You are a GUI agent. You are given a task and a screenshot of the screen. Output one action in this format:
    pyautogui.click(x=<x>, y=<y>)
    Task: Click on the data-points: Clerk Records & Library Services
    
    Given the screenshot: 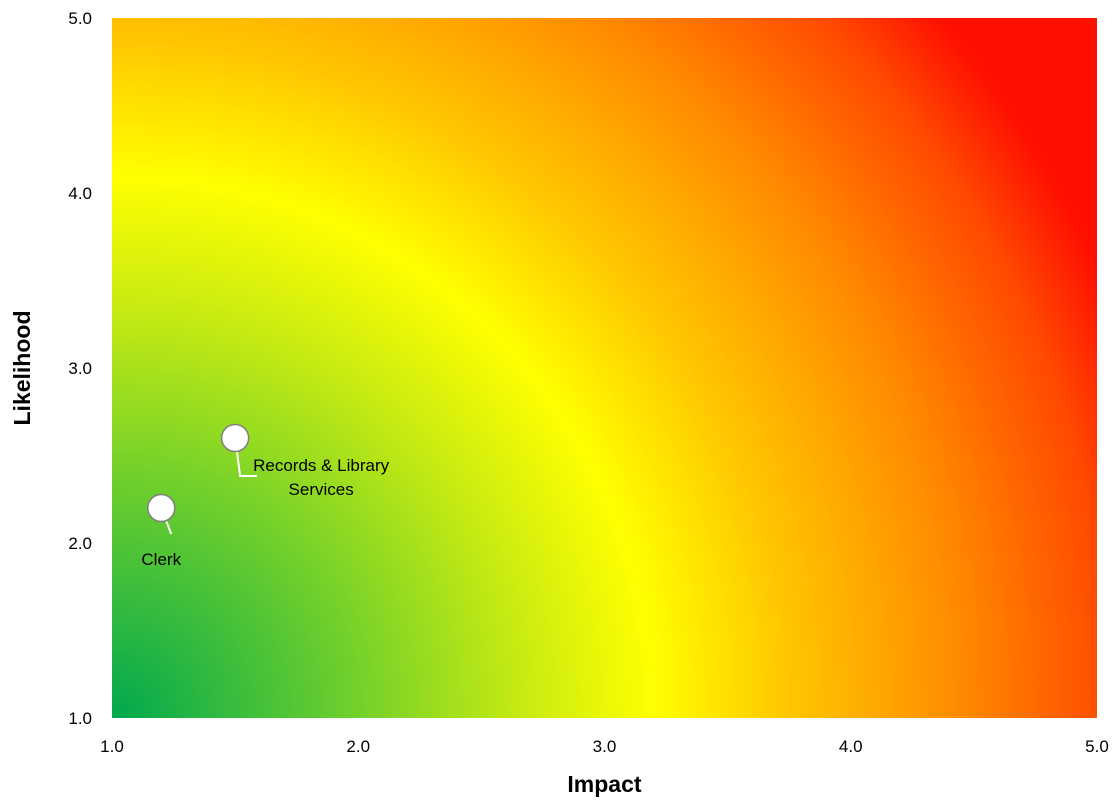 What is the action you would take?
    pyautogui.click(x=265, y=496)
    